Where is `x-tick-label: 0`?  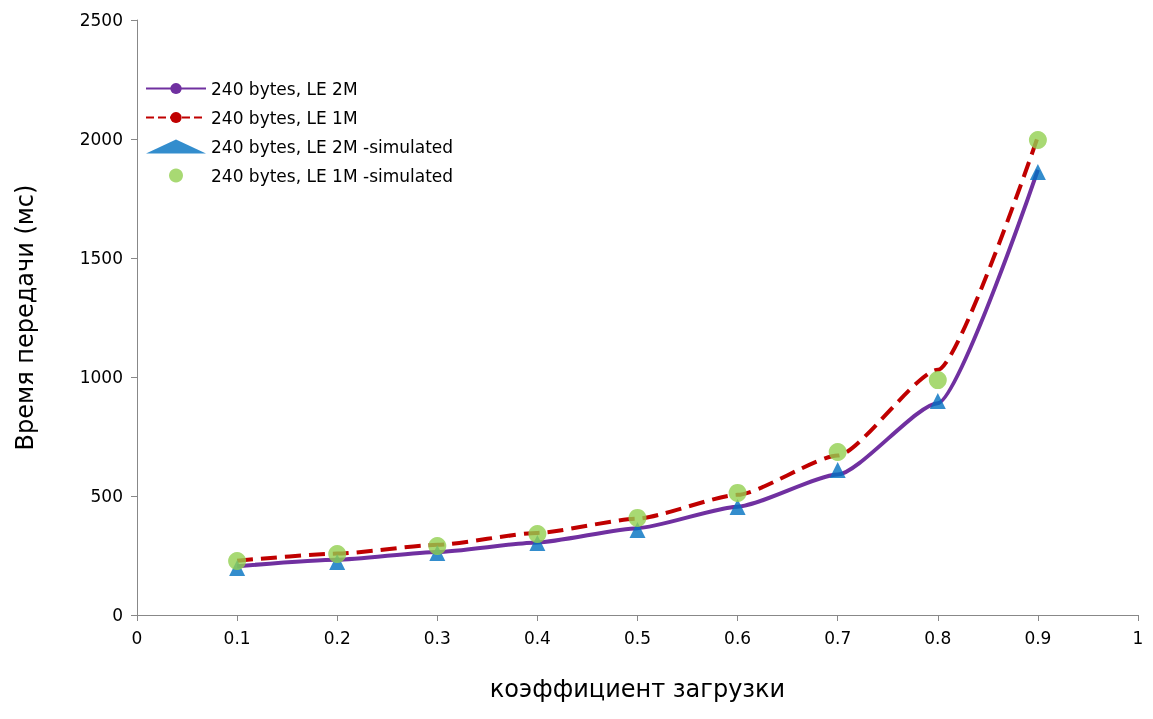
x-tick-label: 0 is located at coordinates (137, 637).